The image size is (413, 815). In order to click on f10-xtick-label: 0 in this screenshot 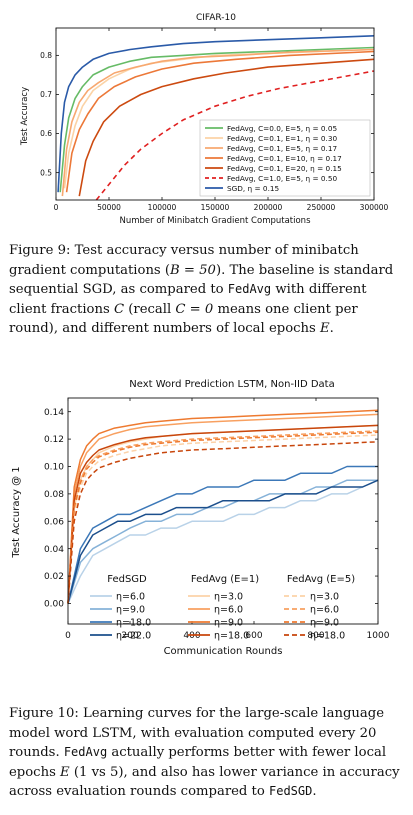, I will do `click(68, 636)`.